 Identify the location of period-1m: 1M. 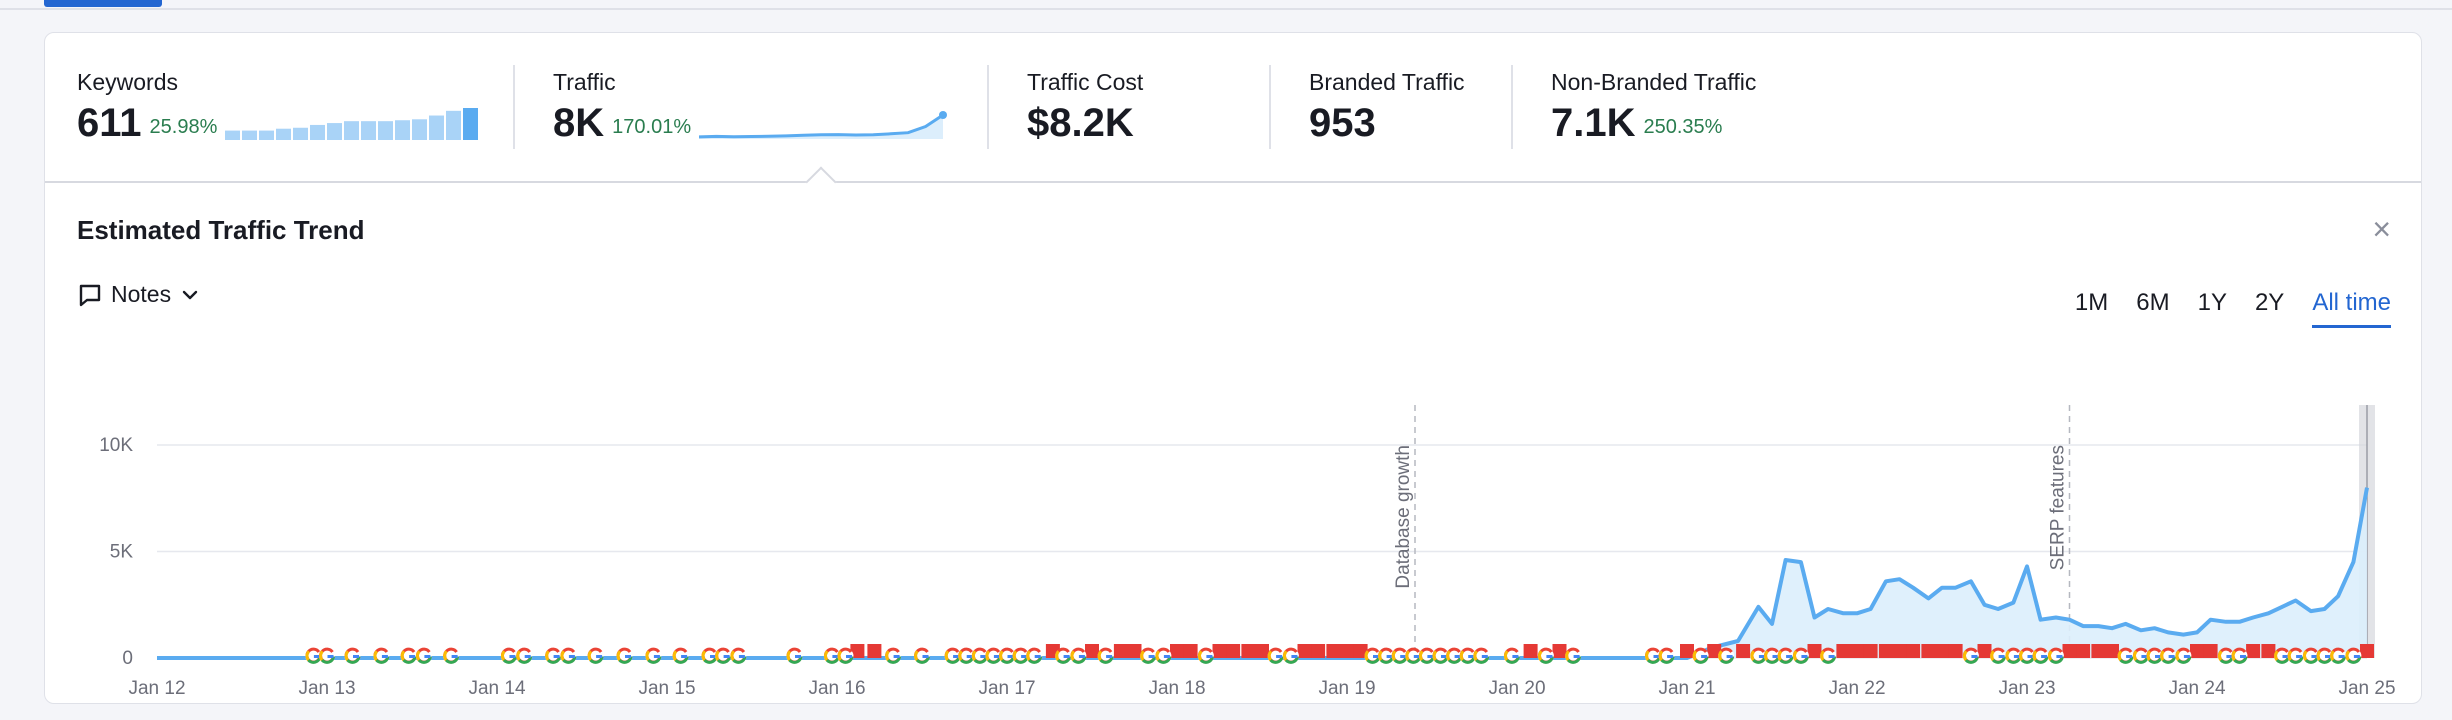
(2091, 302).